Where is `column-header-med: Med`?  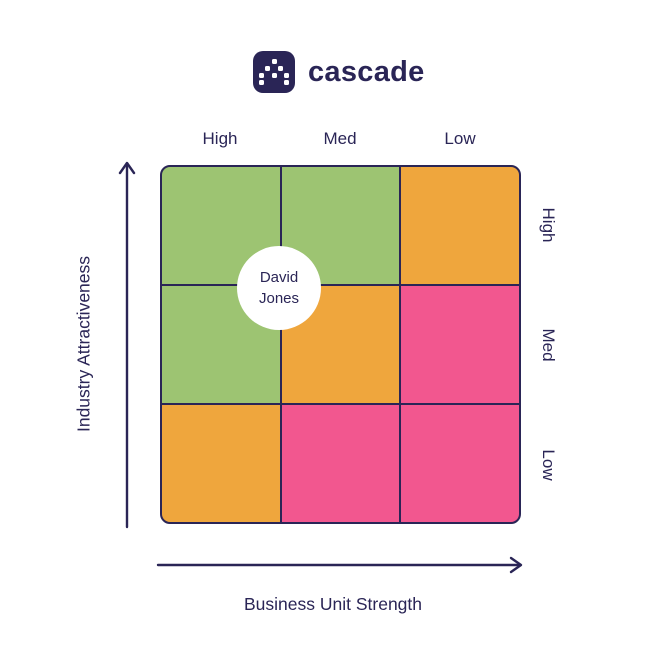 column-header-med: Med is located at coordinates (340, 138).